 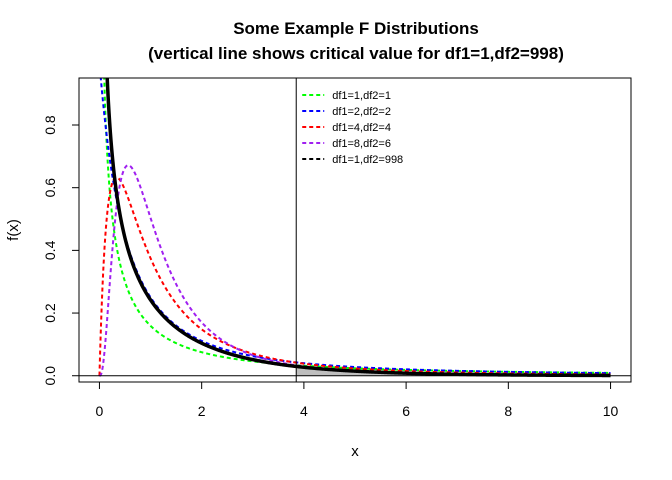 I want to click on legend-label: df1=1,df2=1, so click(x=361, y=96).